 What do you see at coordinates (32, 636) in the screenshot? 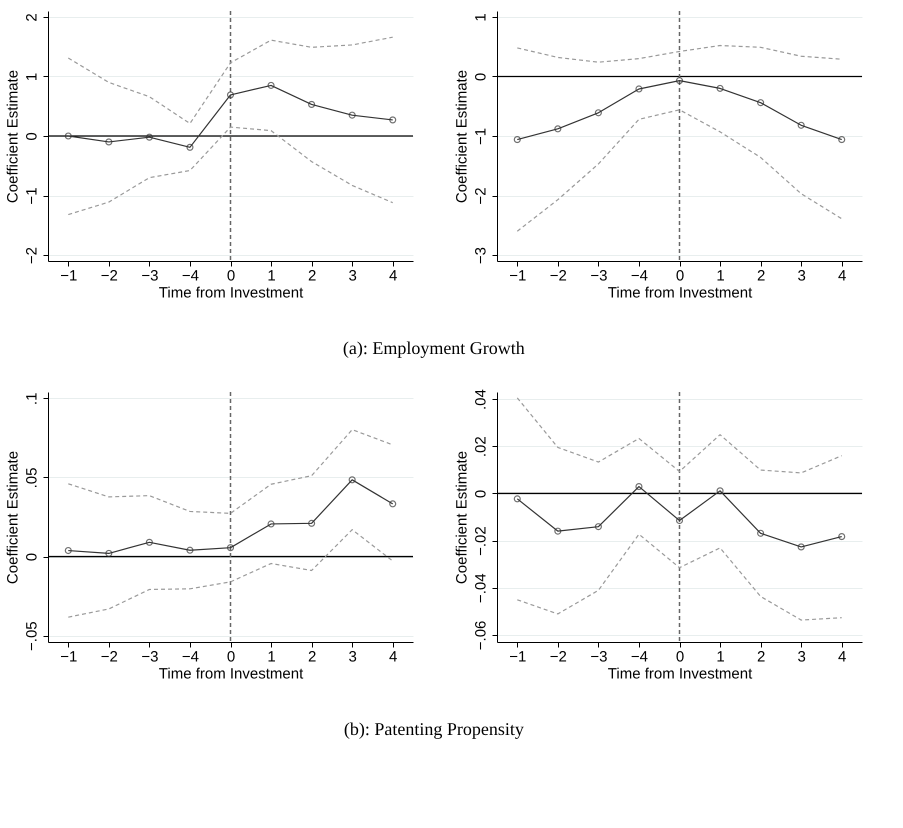
I see `y-tick-label: −.05` at bounding box center [32, 636].